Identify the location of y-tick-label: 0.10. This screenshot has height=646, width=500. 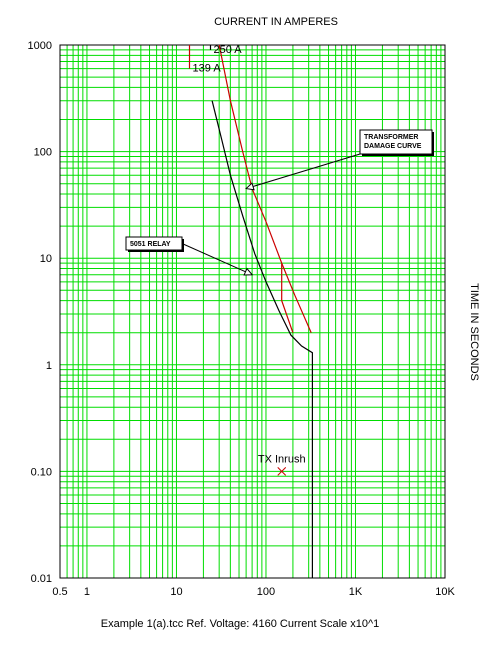
(41, 472).